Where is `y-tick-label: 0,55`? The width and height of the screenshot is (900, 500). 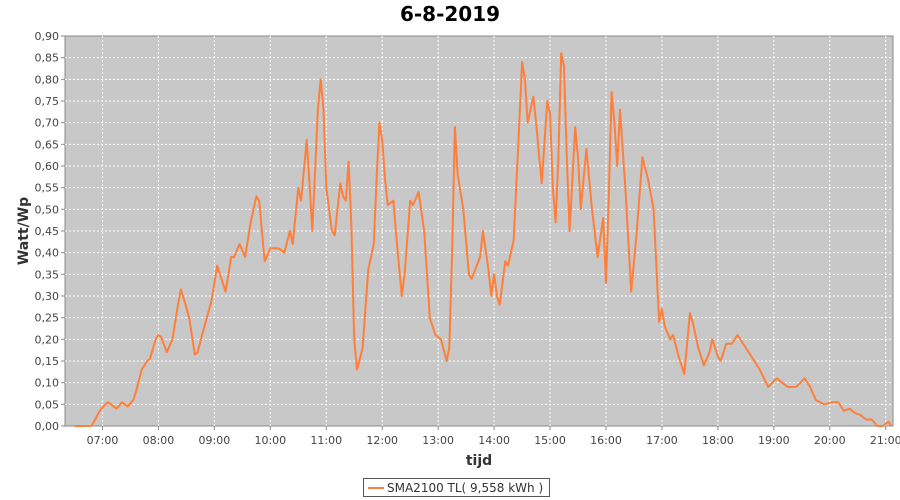 y-tick-label: 0,55 is located at coordinates (47, 188).